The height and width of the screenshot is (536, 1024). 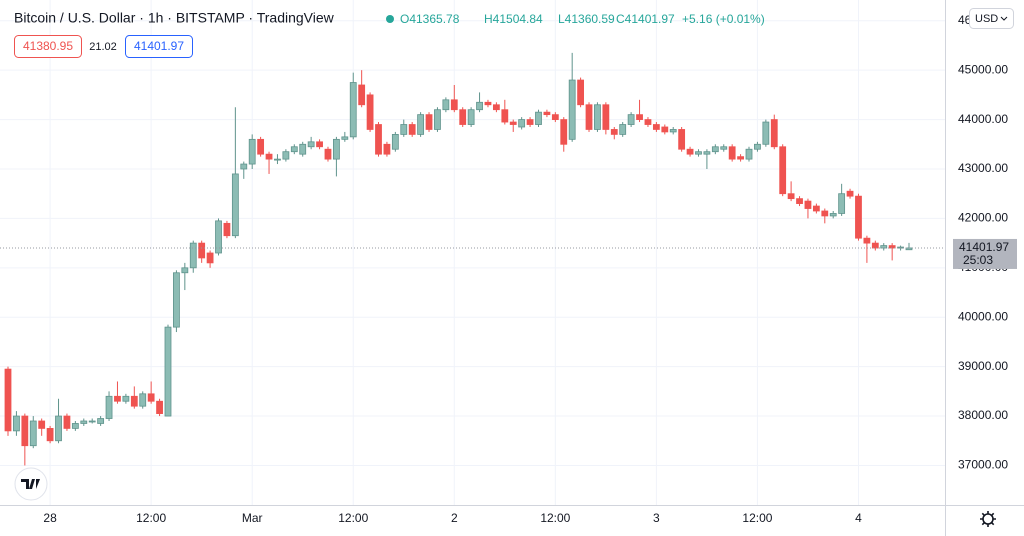 What do you see at coordinates (983, 218) in the screenshot?
I see `y-tick-label: 42000.00` at bounding box center [983, 218].